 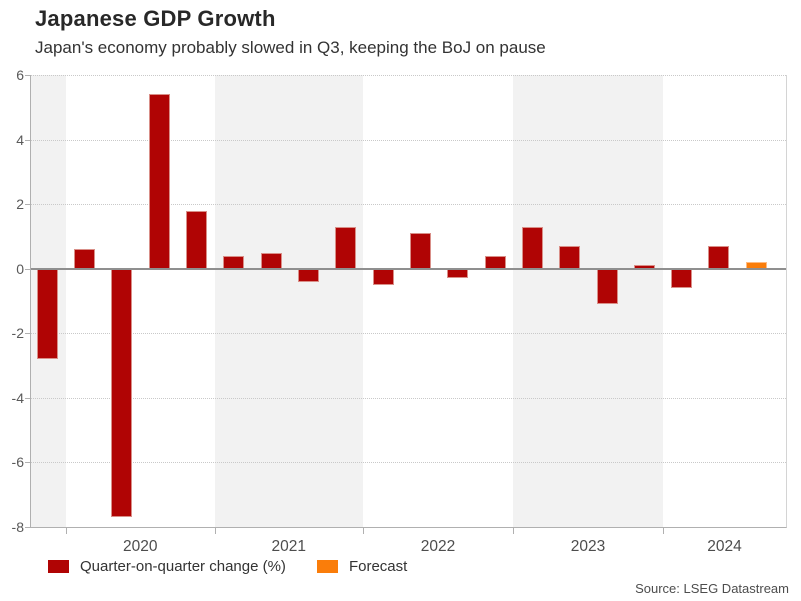 I want to click on x-axis-year-label: 2021, so click(x=288, y=546).